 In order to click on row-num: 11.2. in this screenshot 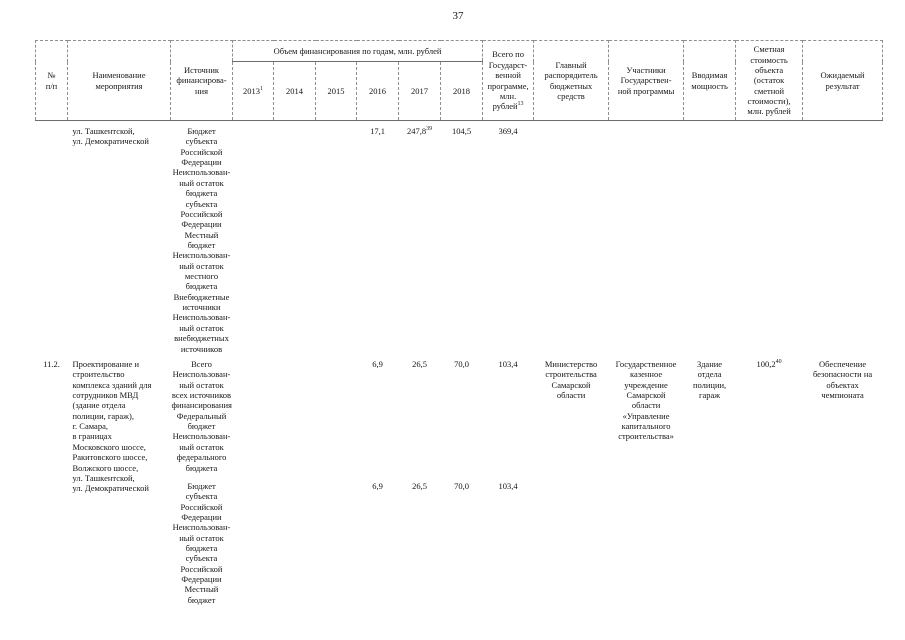, I will do `click(51, 363)`.